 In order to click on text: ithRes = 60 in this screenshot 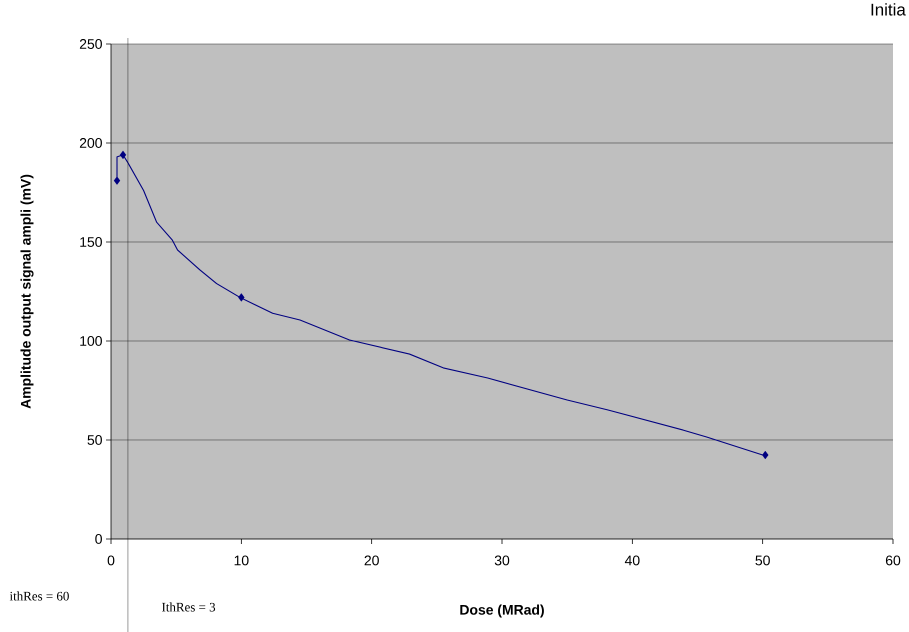, I will do `click(39, 595)`.